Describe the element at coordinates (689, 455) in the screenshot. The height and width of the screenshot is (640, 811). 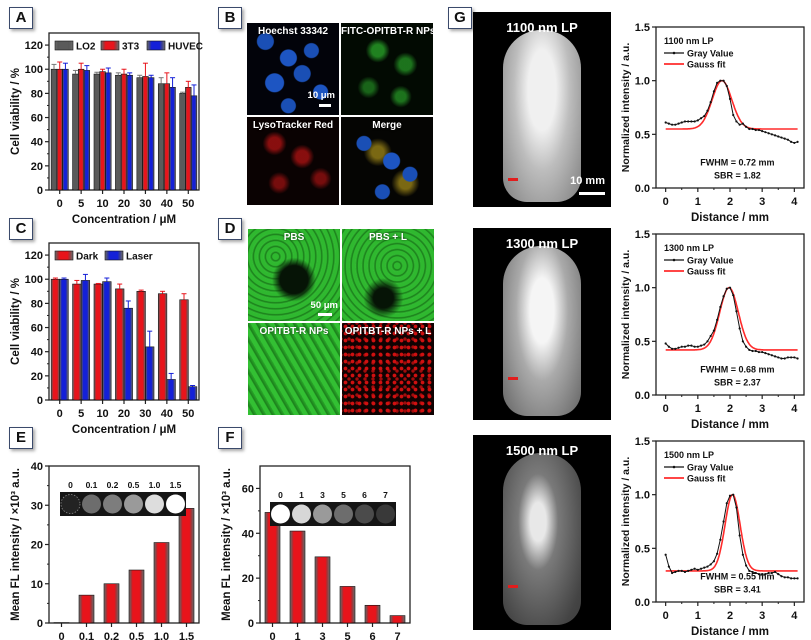
I see `legend-title: 1500 nm LP` at that location.